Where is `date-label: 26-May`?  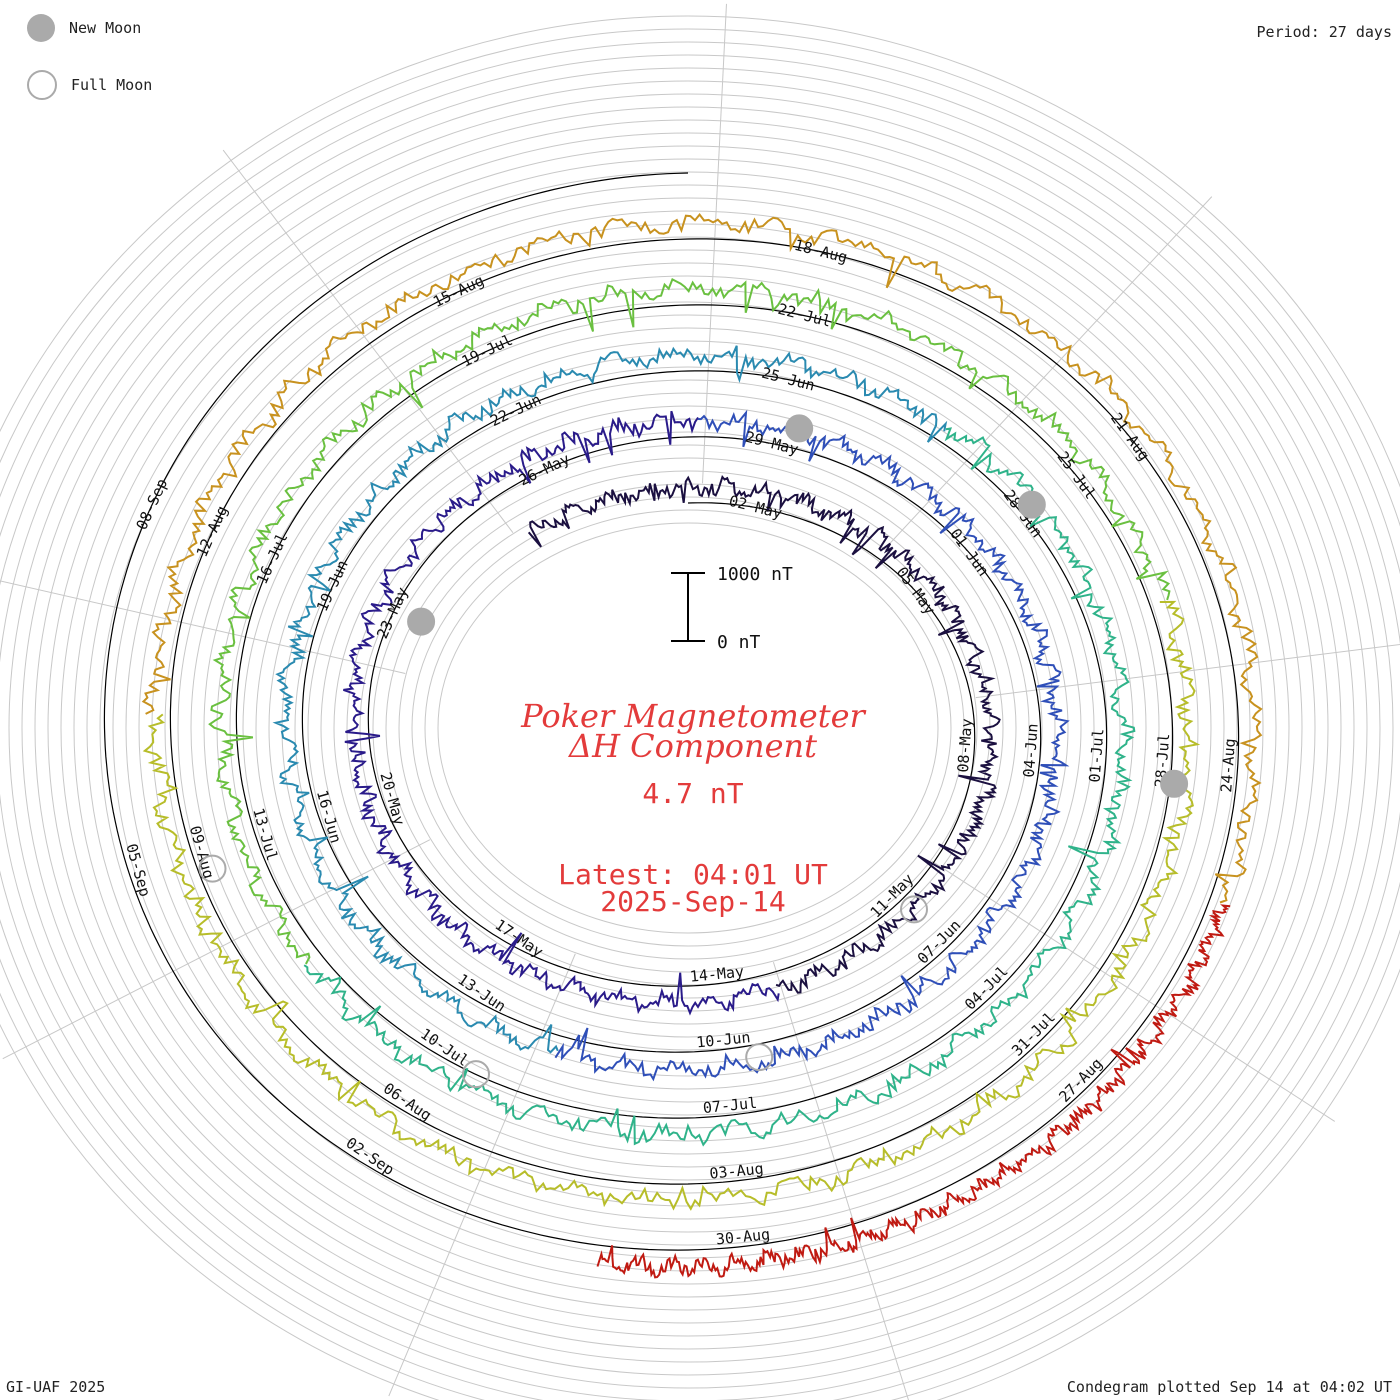 date-label: 26-May is located at coordinates (544, 470).